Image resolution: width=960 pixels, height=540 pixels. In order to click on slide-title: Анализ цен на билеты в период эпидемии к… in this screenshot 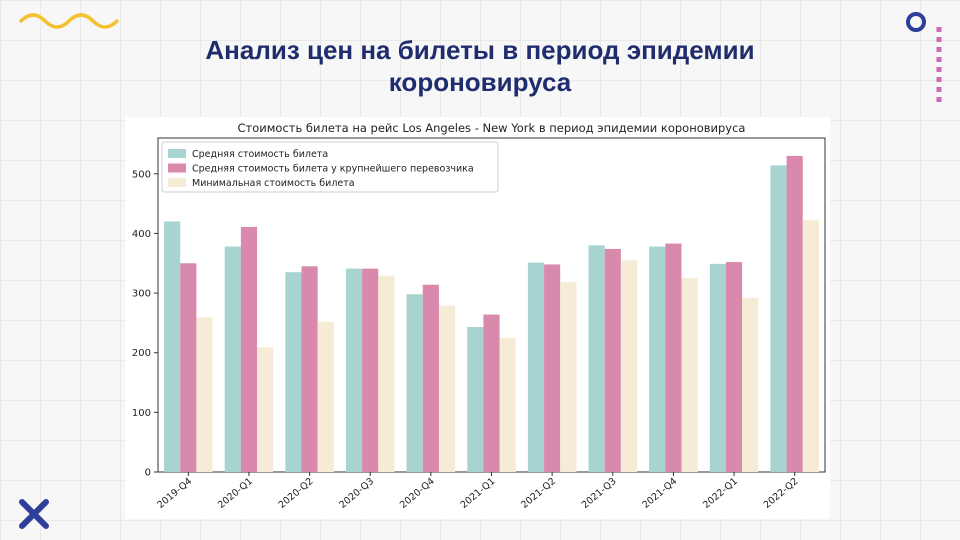, I will do `click(480, 66)`.